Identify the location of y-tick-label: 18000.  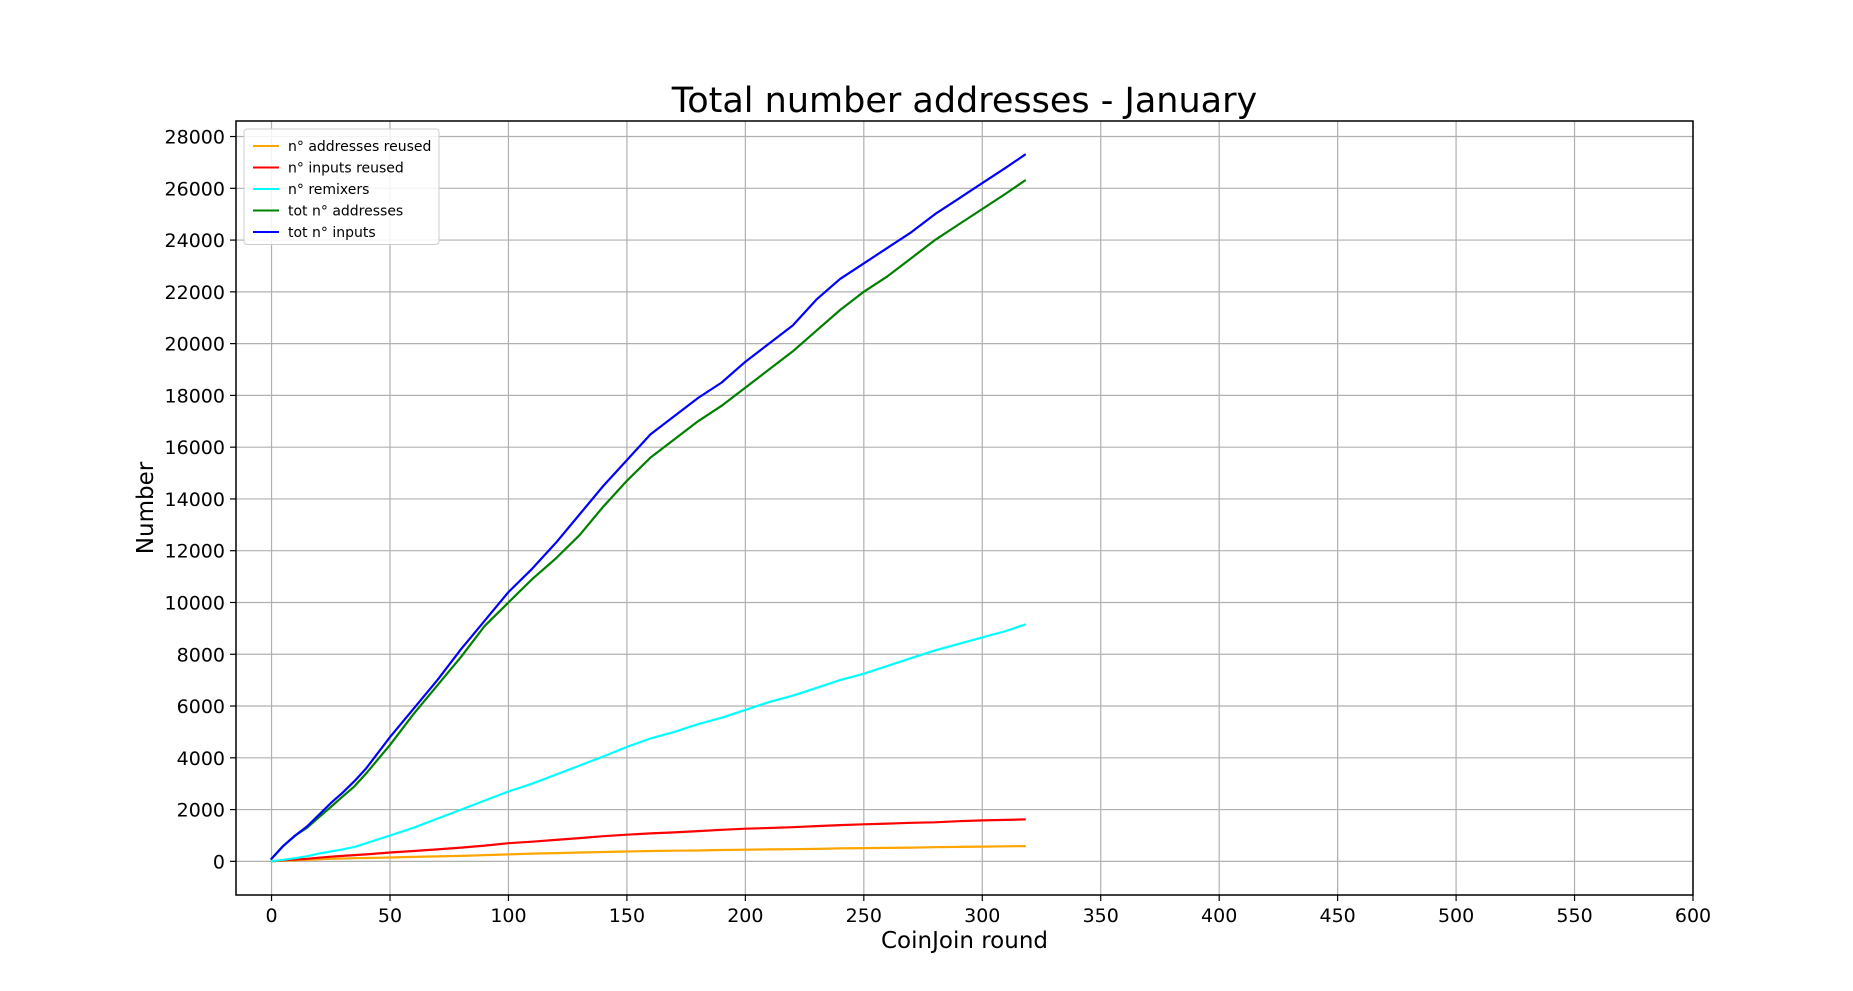
(195, 396).